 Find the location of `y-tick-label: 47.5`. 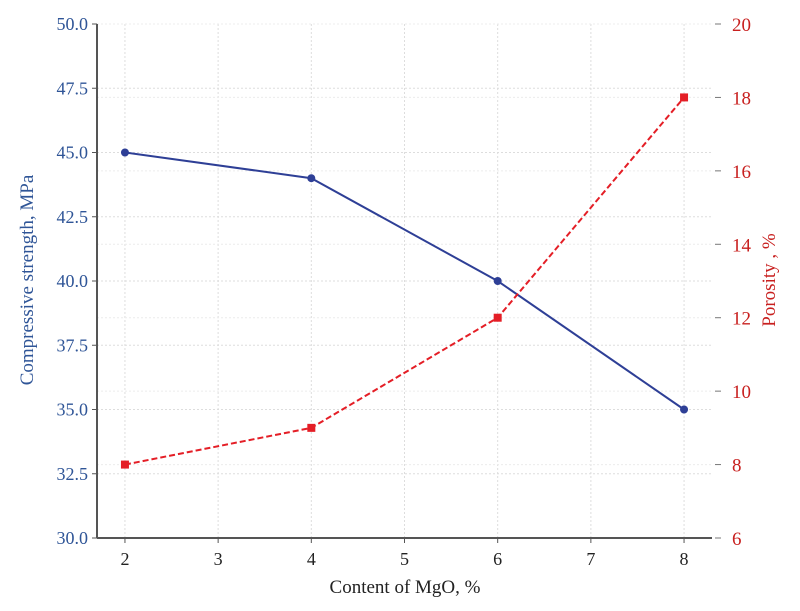

y-tick-label: 47.5 is located at coordinates (73, 88).